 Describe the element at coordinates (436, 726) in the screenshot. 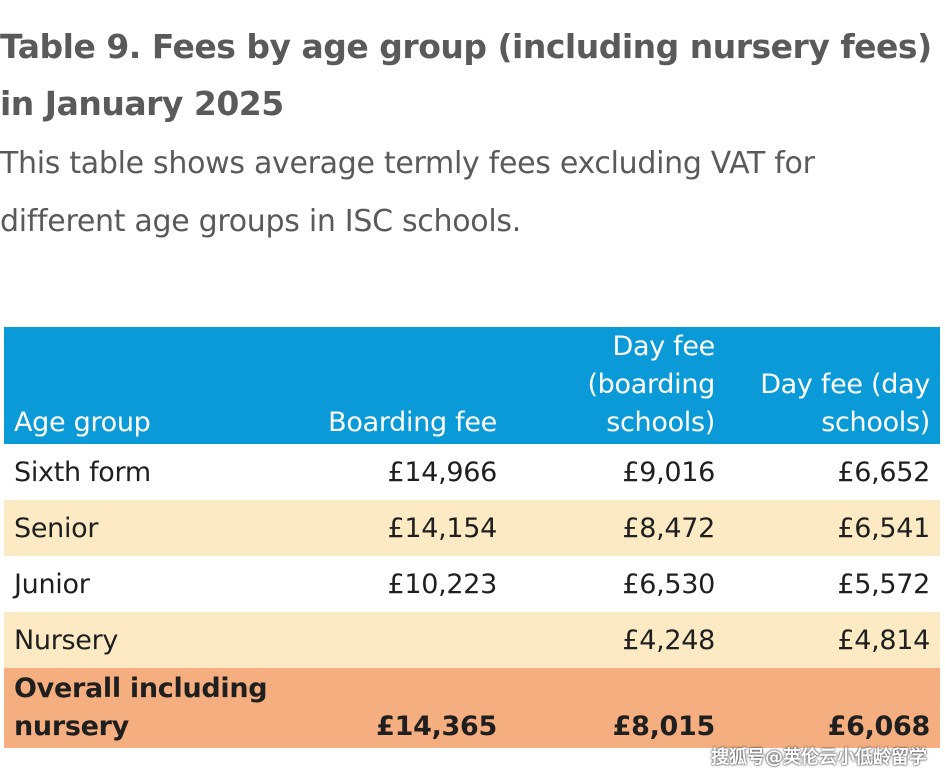

I see `cell-boarding-fee-total: £14,365` at that location.